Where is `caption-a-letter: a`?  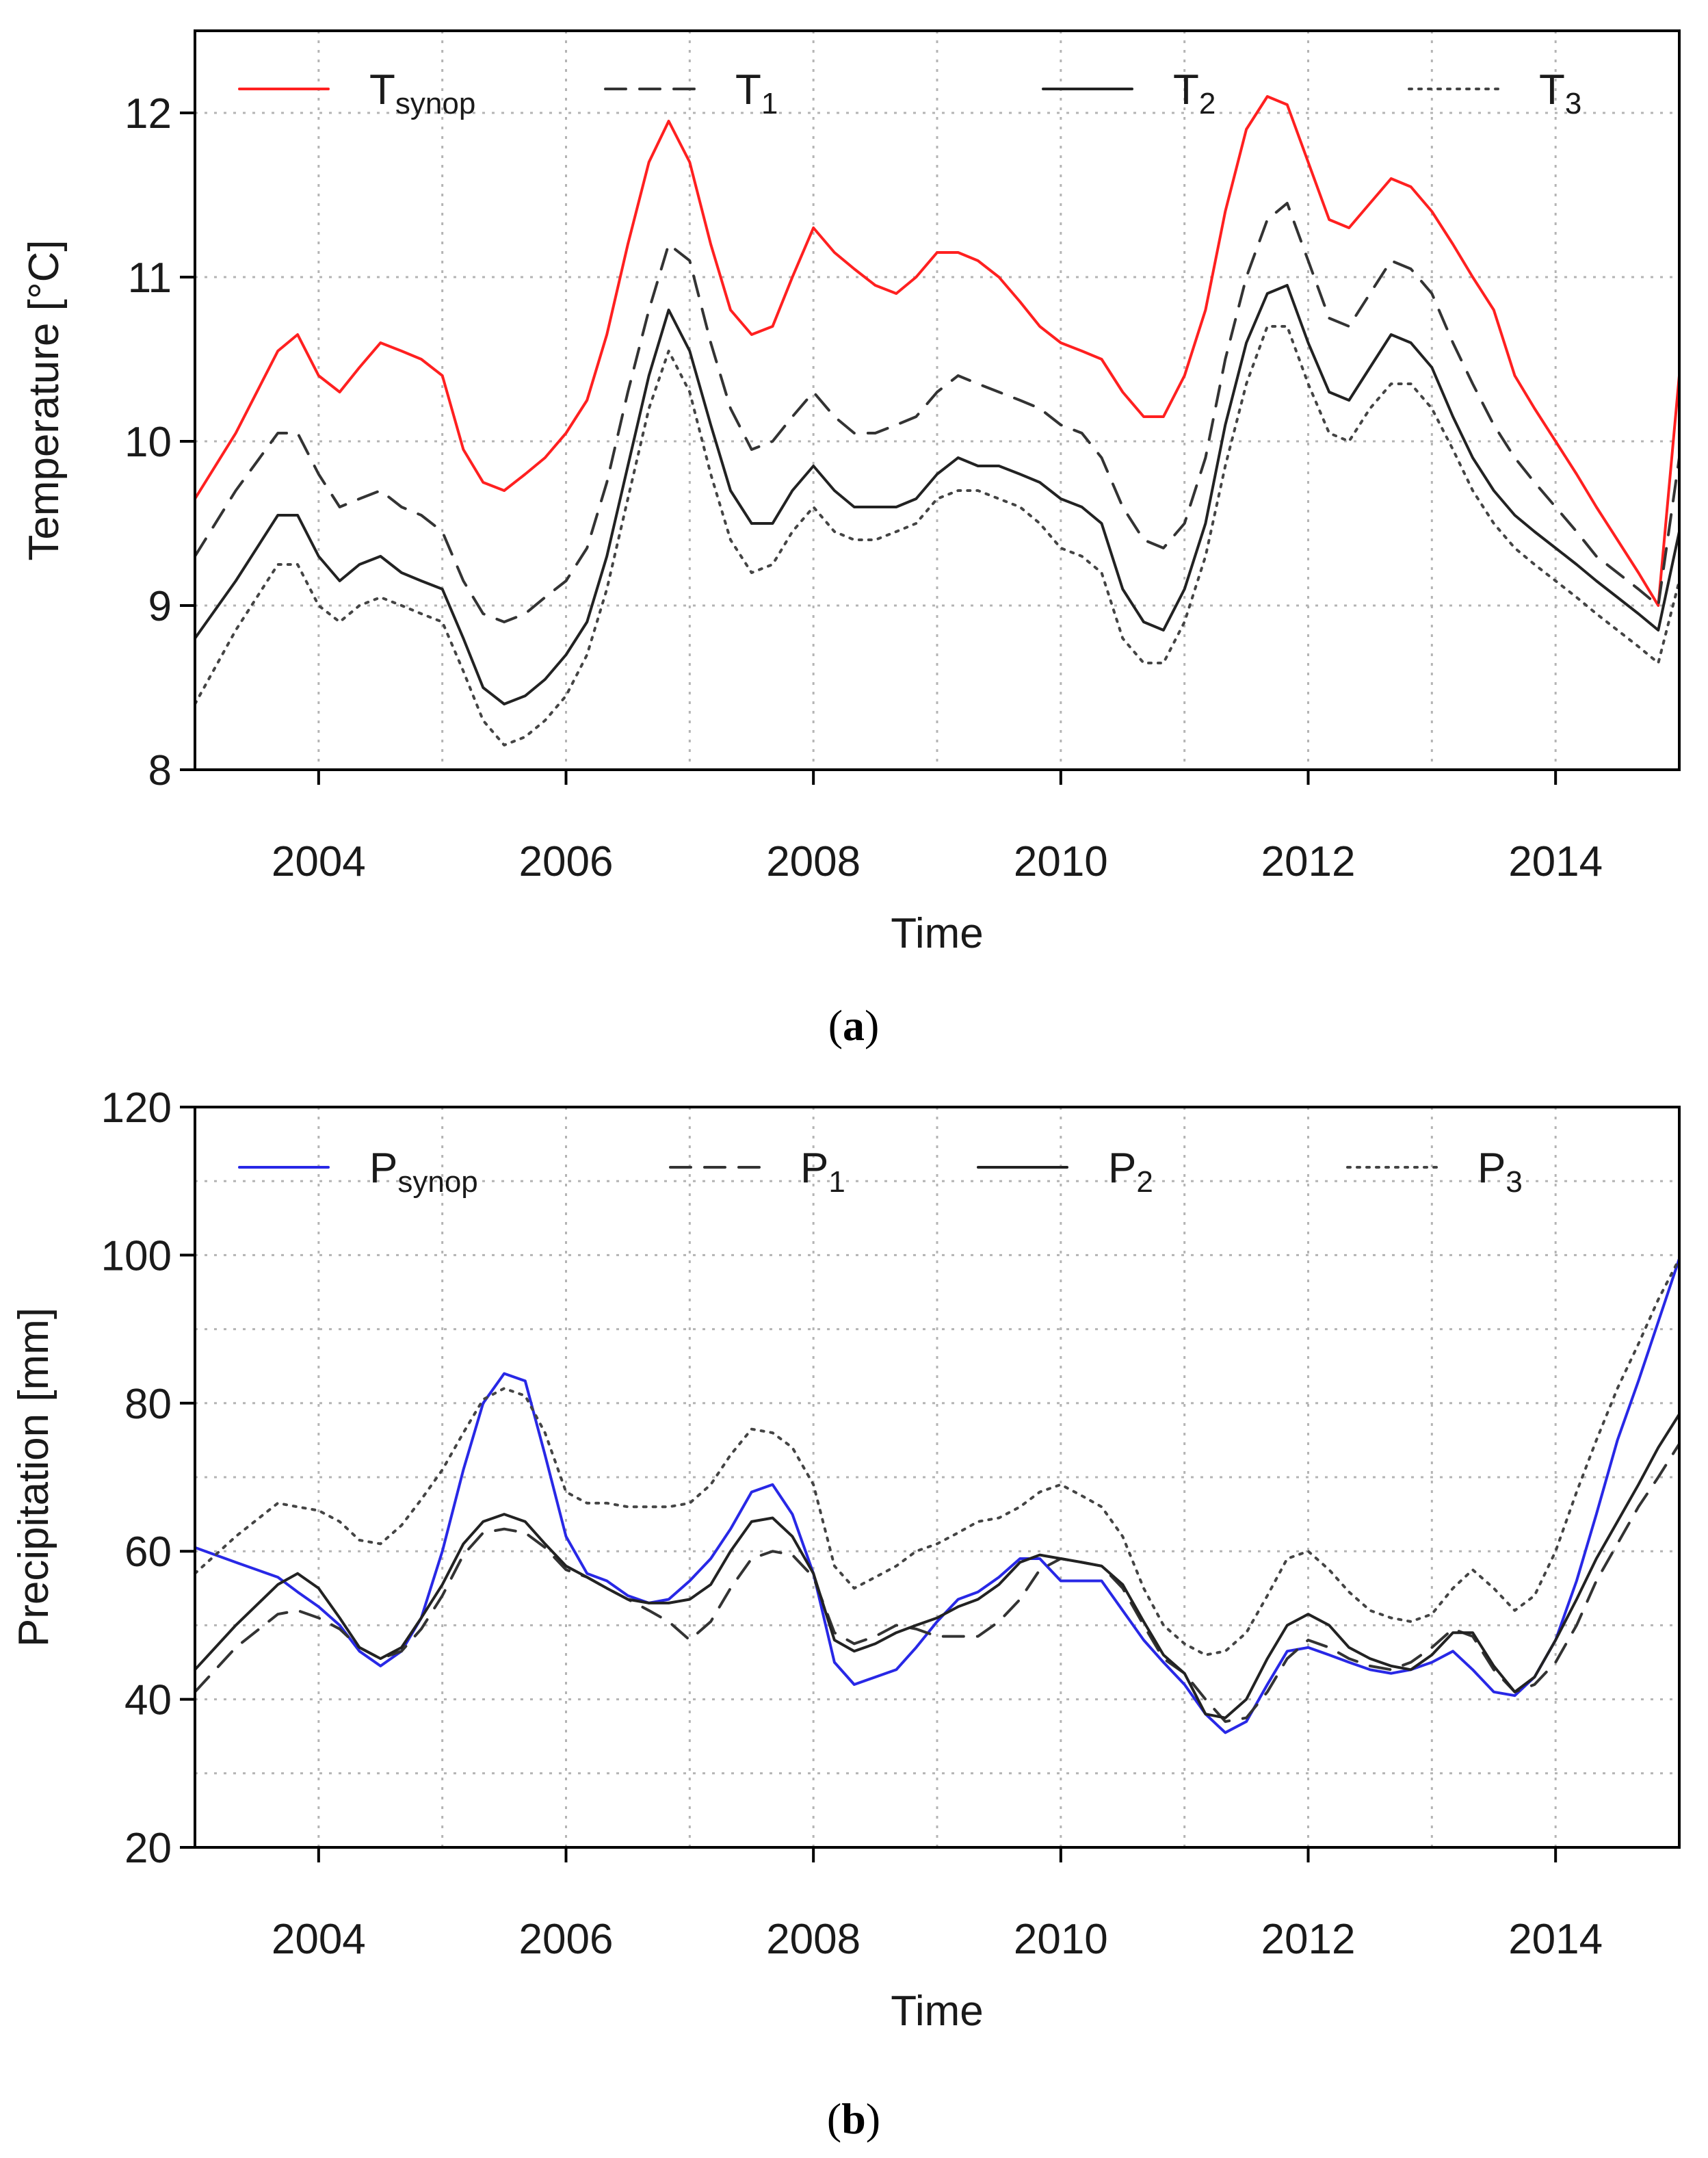 caption-a-letter: a is located at coordinates (854, 1025).